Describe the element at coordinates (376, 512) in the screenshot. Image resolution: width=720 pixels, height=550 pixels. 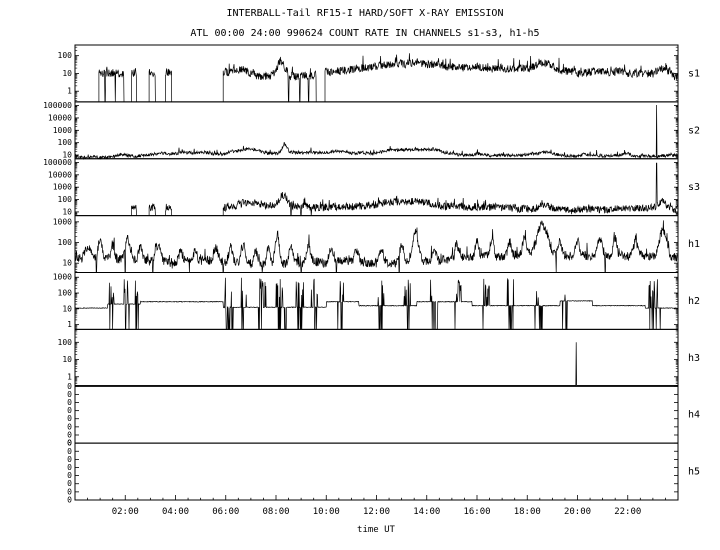
I see `x-tick-label: 12:00` at that location.